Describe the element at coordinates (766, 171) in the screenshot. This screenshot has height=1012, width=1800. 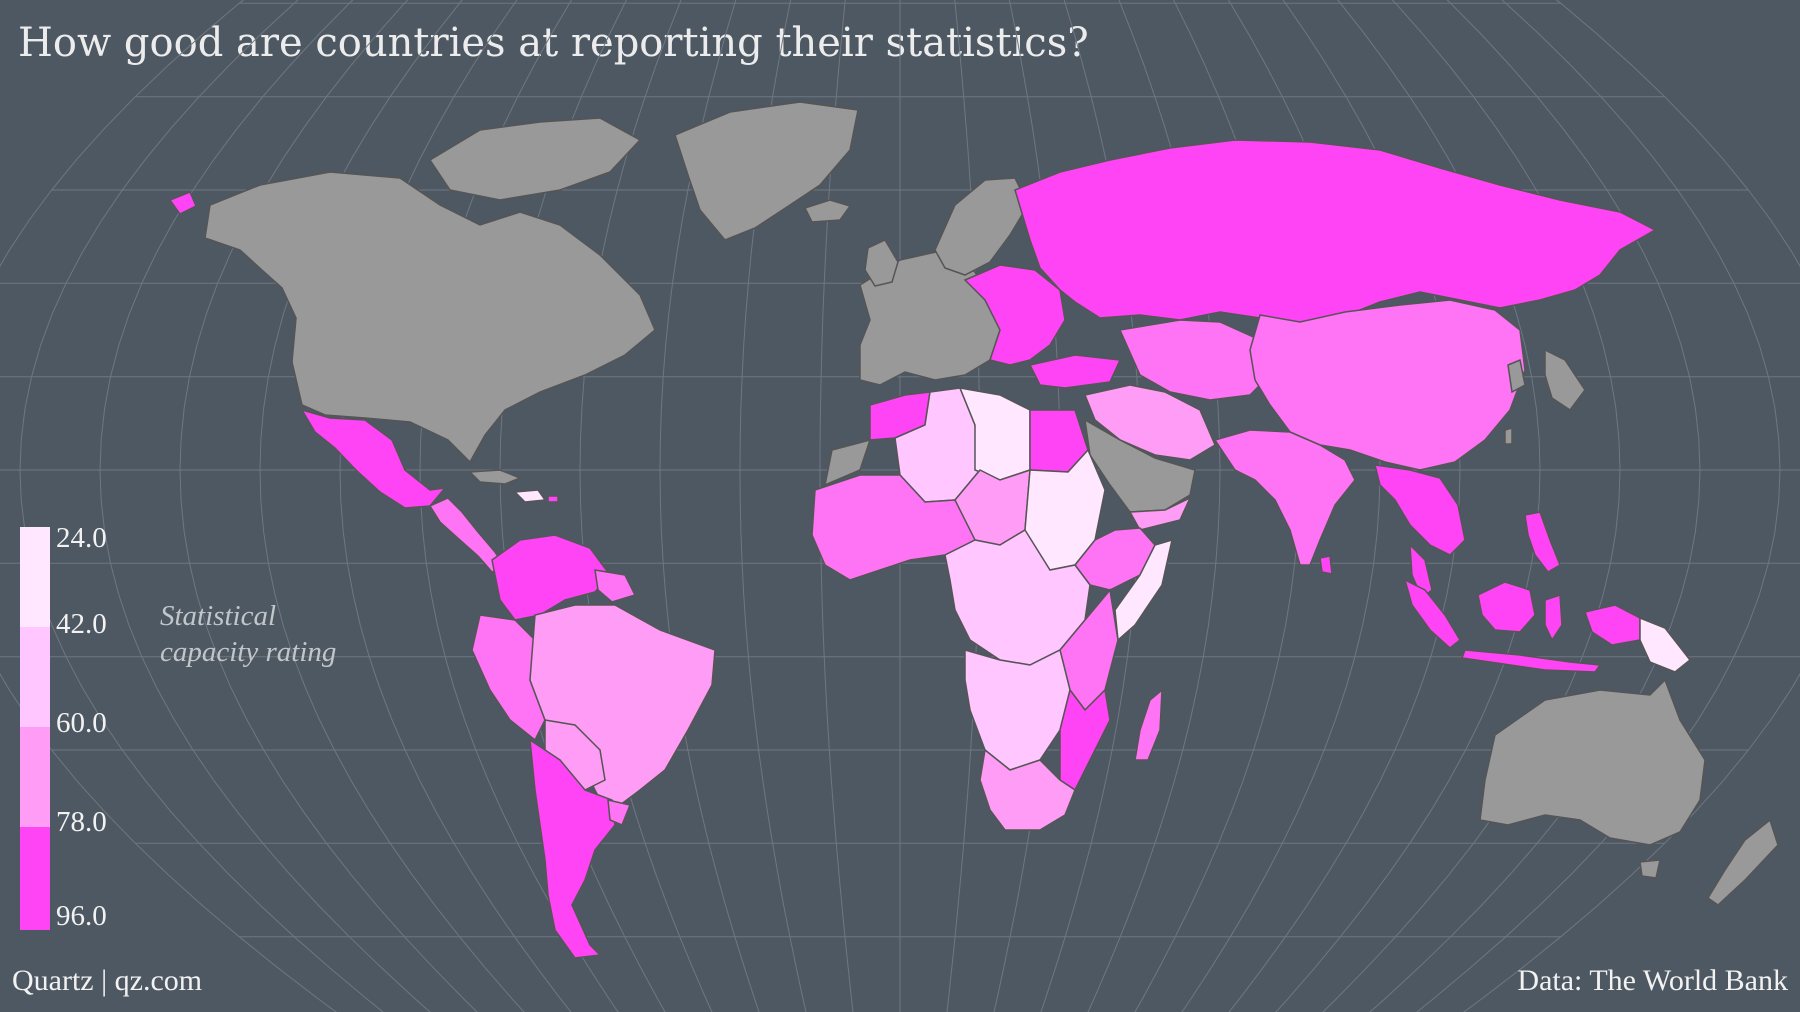
I see `region-greenland` at that location.